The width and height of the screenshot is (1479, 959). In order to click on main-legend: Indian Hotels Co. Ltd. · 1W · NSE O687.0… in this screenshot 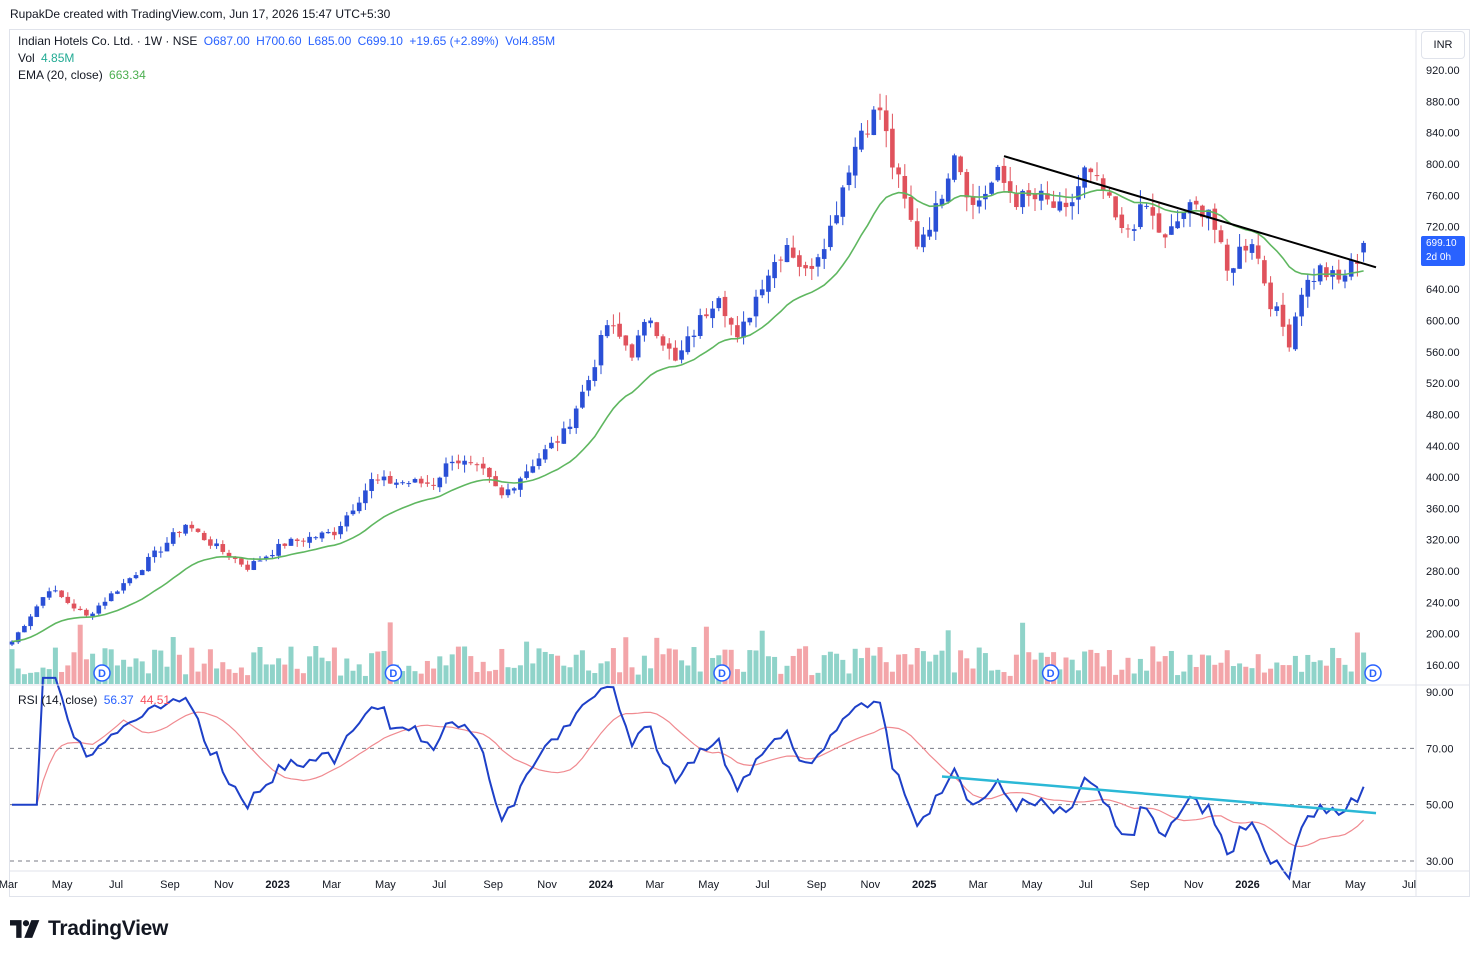, I will do `click(288, 41)`.